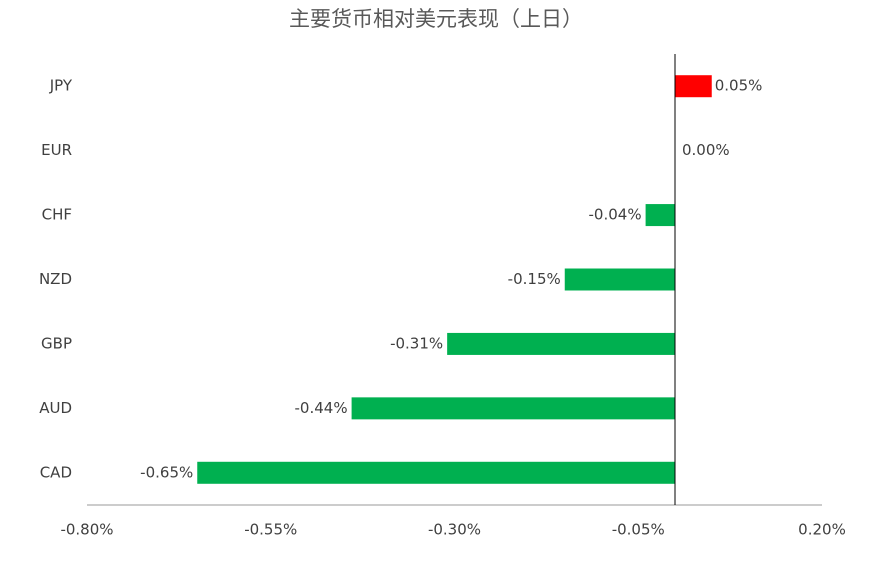 The width and height of the screenshot is (871, 569). Describe the element at coordinates (56, 150) in the screenshot. I see `y-tick-label: EUR` at that location.